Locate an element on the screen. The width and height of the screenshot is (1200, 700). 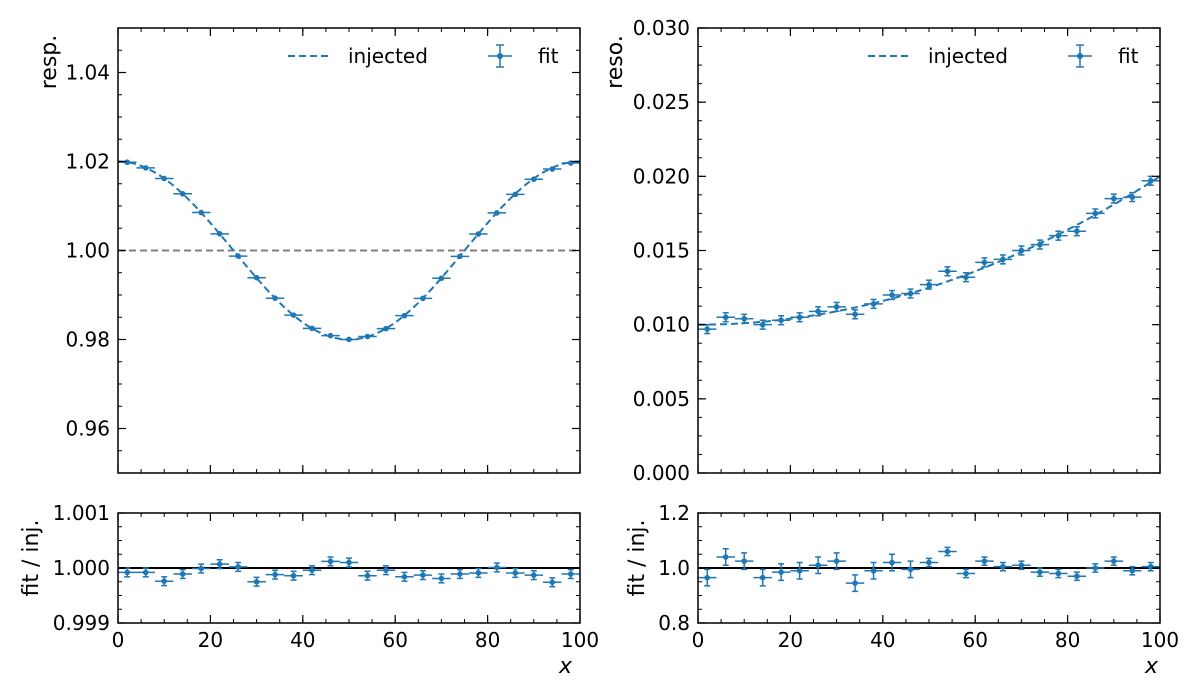
y-tick-label: 1.00 is located at coordinates (87, 251).